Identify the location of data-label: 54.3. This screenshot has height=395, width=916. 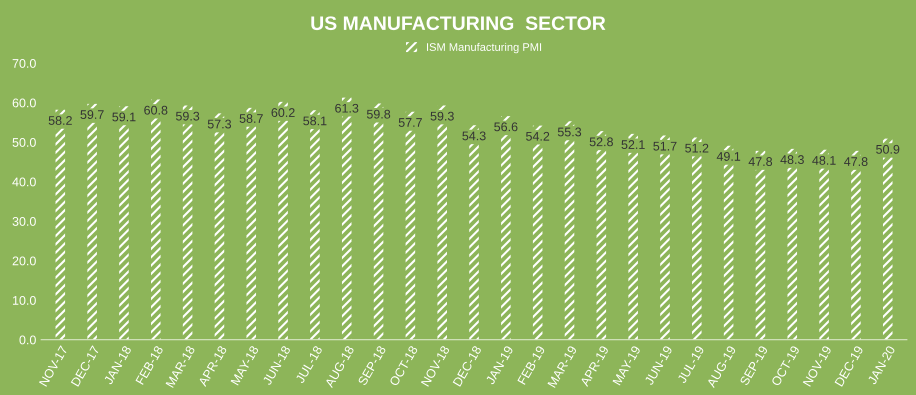
(474, 135).